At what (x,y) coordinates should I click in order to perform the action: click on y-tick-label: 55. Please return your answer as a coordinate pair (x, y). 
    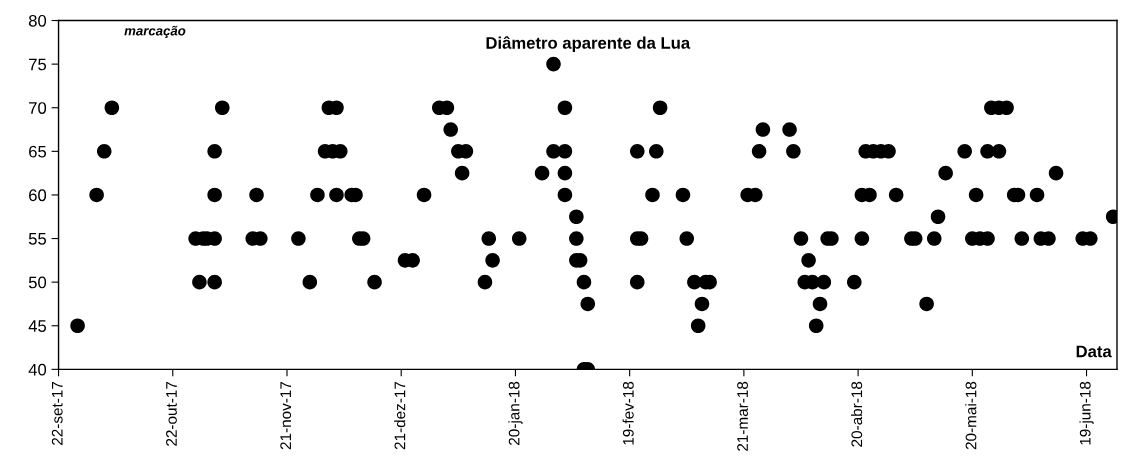
    Looking at the image, I should click on (37, 239).